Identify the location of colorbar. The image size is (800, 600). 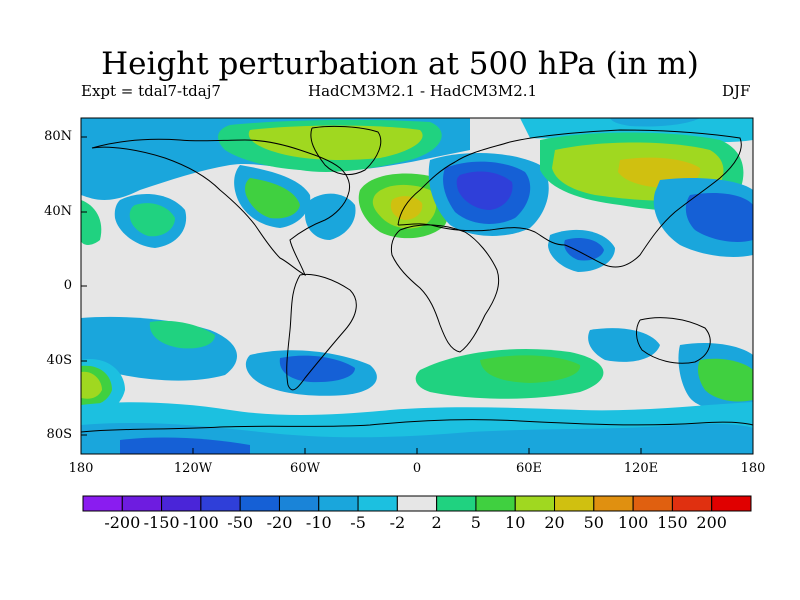
(417, 503).